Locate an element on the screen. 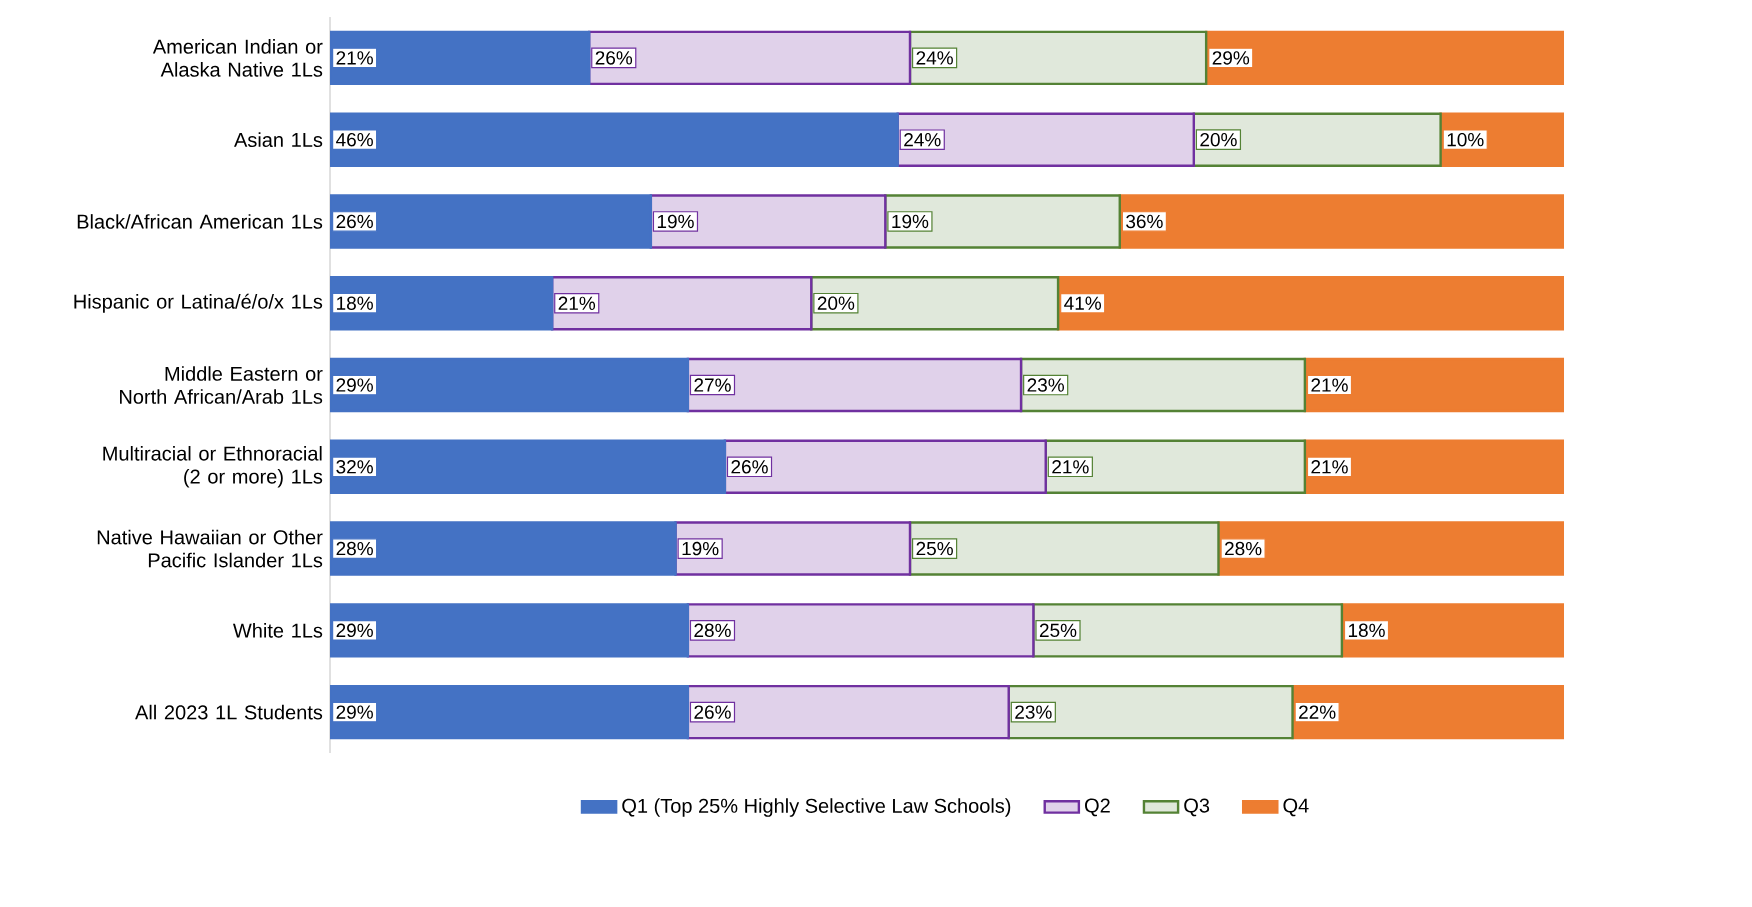 The image size is (1752, 907). legend-label: Q2 is located at coordinates (1097, 807).